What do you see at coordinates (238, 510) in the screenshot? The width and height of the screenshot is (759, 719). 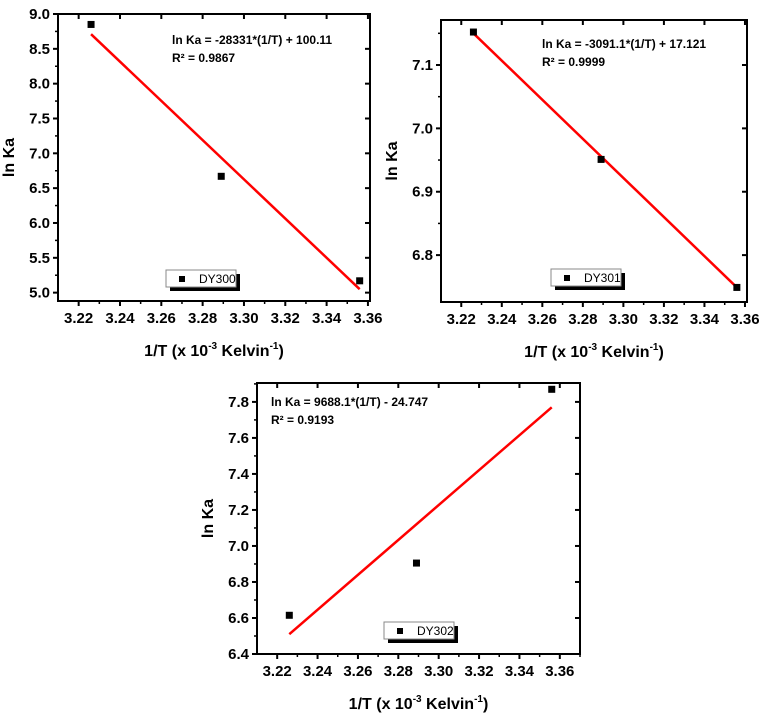 I see `y-tick-label: 7.2` at bounding box center [238, 510].